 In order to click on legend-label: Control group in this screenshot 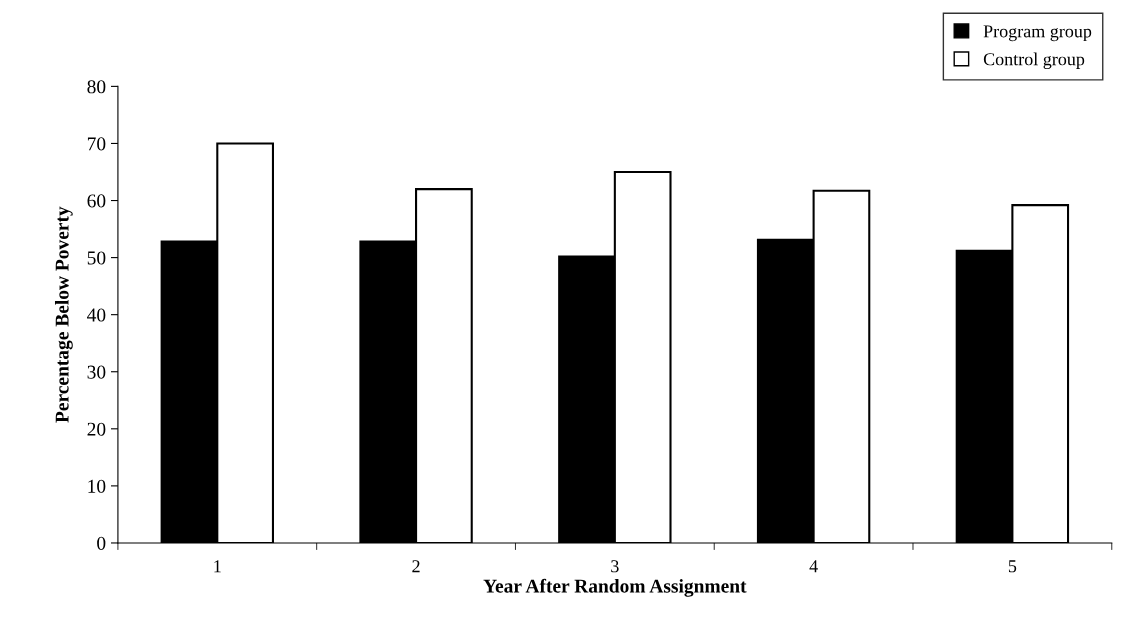, I will do `click(1034, 61)`.